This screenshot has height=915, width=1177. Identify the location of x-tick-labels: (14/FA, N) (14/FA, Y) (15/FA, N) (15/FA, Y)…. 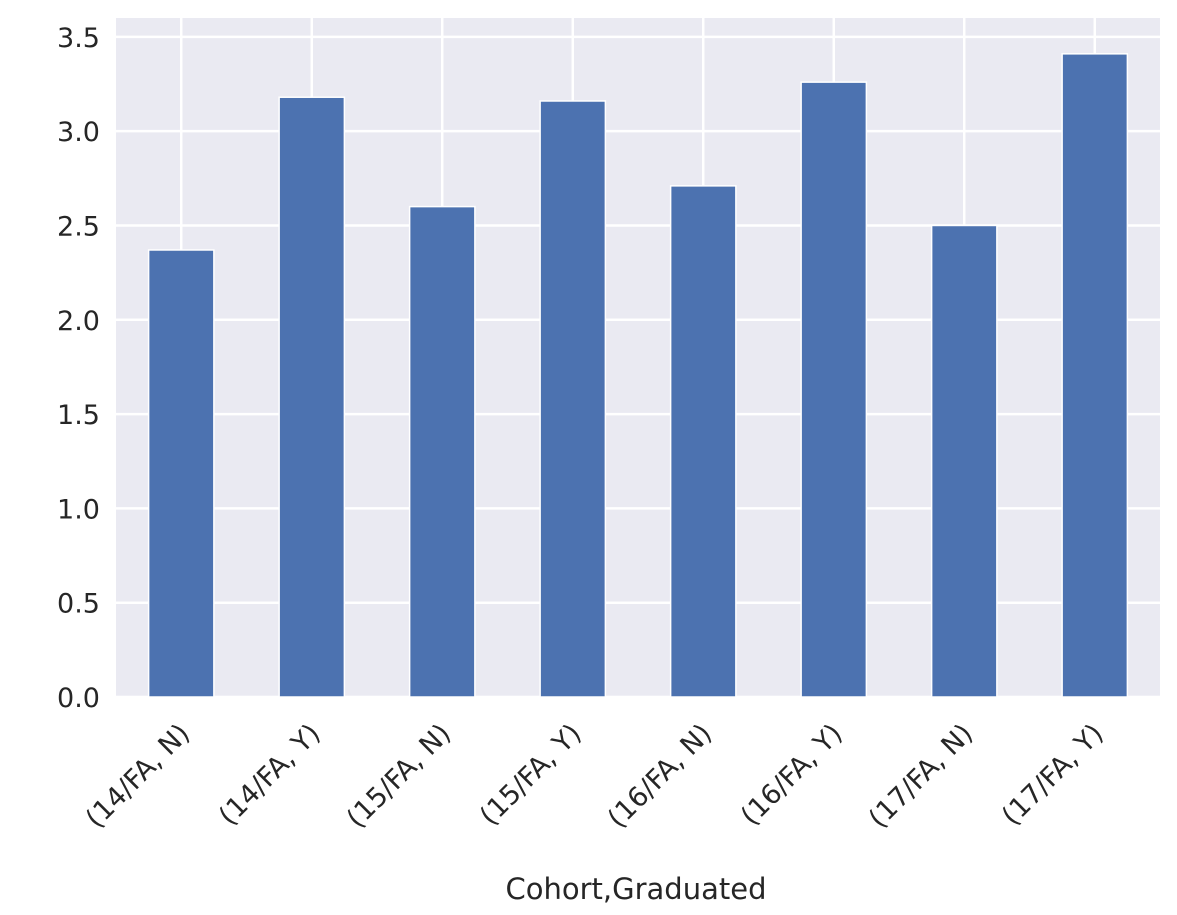
(595, 776).